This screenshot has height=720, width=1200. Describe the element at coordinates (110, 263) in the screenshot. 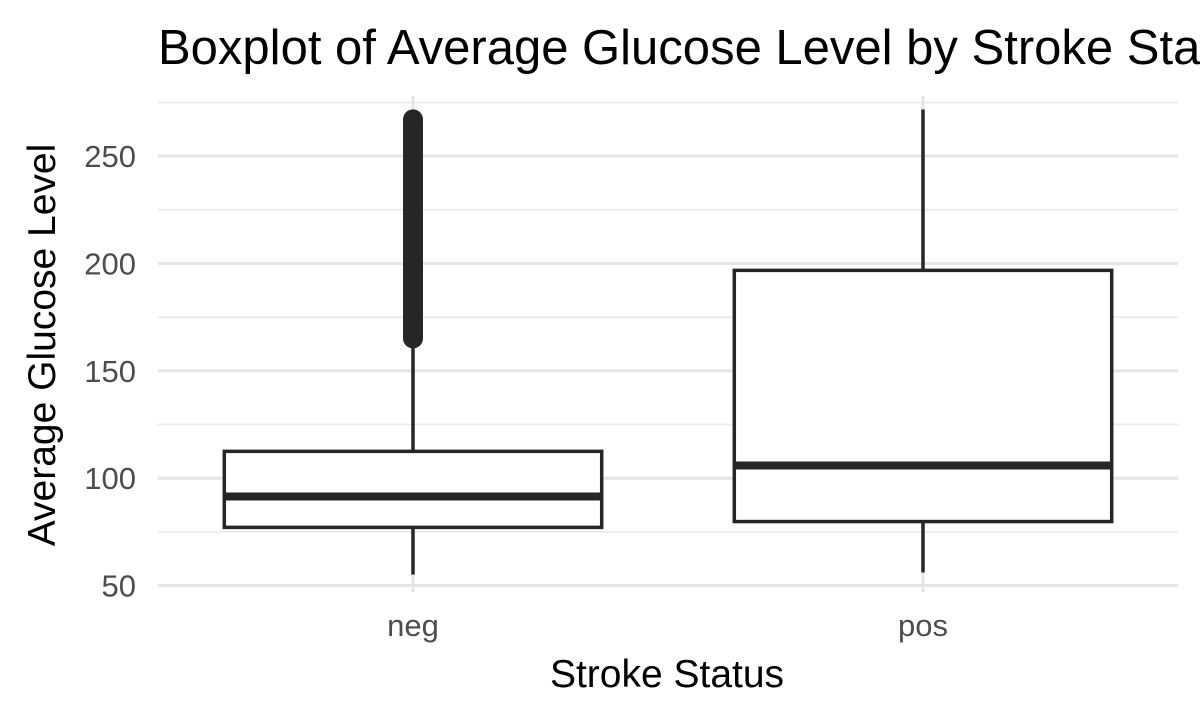

I see `y-tick-label: 200` at that location.